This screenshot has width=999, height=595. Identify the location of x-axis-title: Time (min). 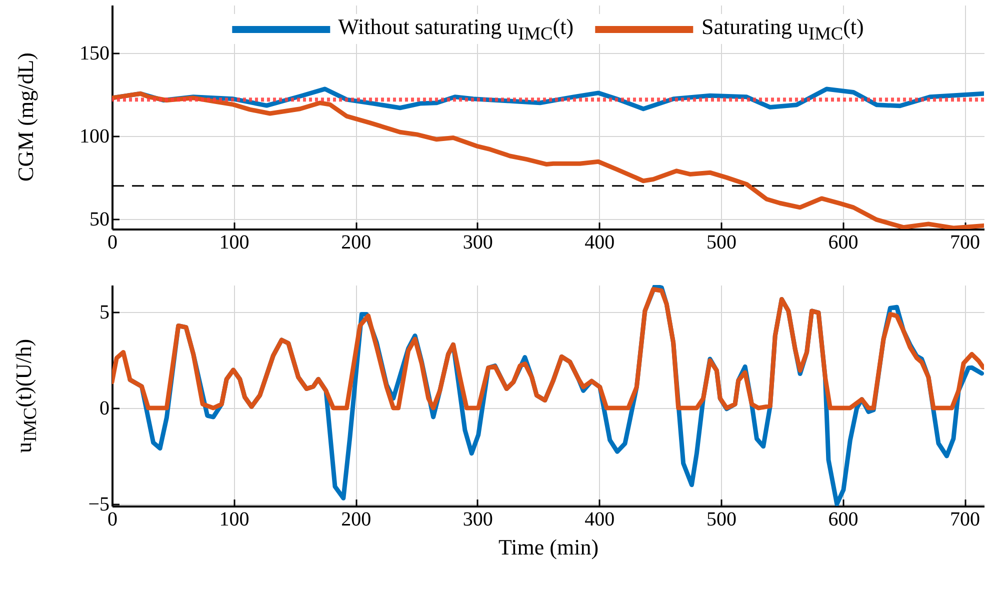
(548, 547).